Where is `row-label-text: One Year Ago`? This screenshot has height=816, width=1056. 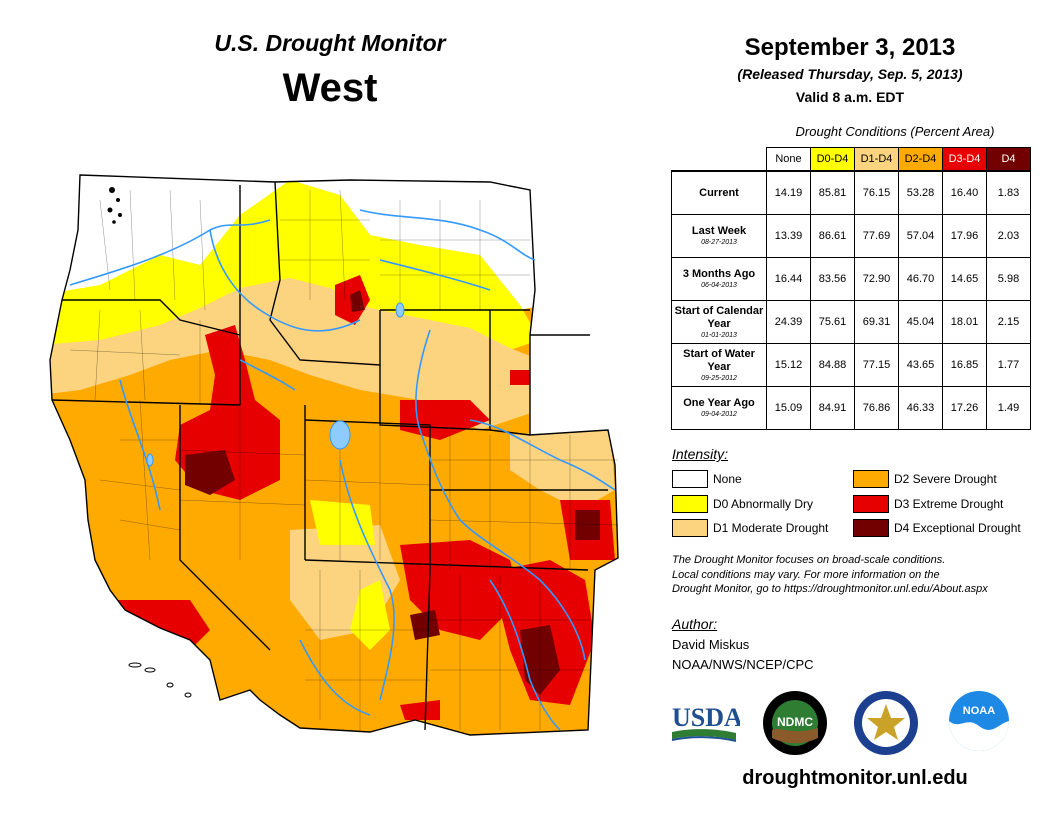 row-label-text: One Year Ago is located at coordinates (719, 403).